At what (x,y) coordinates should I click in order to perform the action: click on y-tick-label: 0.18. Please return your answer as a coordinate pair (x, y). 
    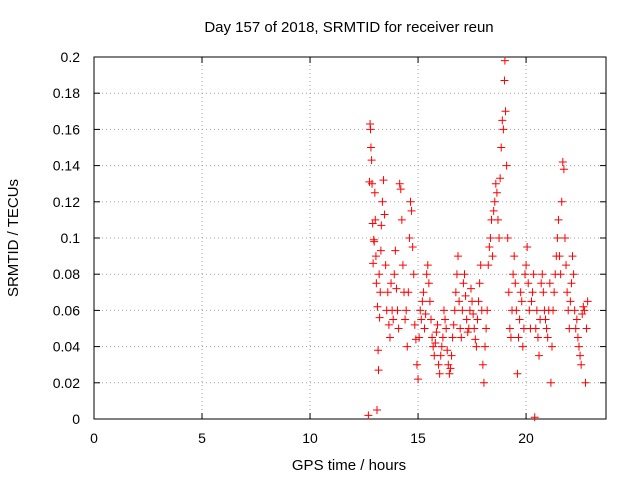
    Looking at the image, I should click on (66, 93).